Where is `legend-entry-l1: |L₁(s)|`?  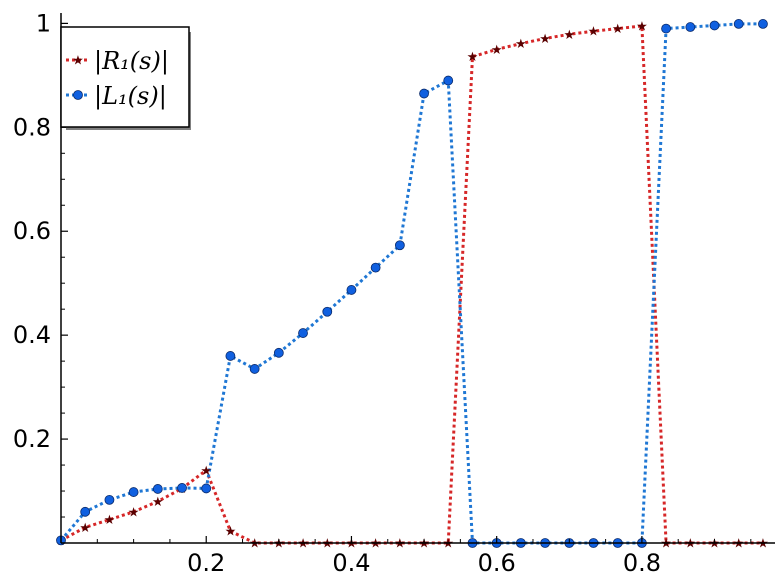
legend-entry-l1: |L₁(s)| is located at coordinates (116, 96).